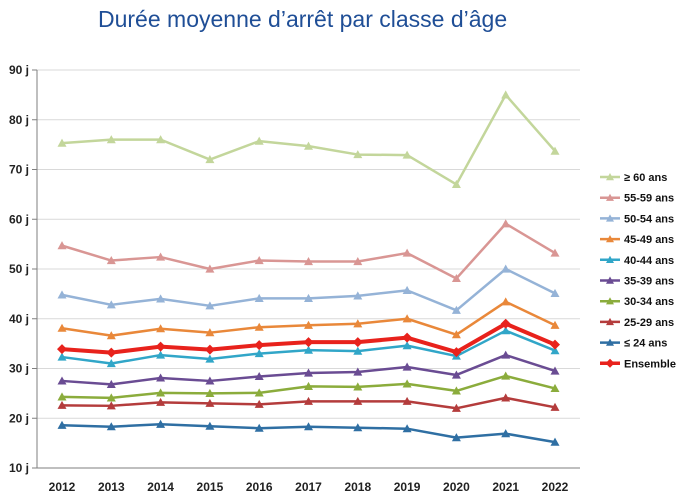 The image size is (689, 499). I want to click on legend-label: 55-59 ans, so click(649, 199).